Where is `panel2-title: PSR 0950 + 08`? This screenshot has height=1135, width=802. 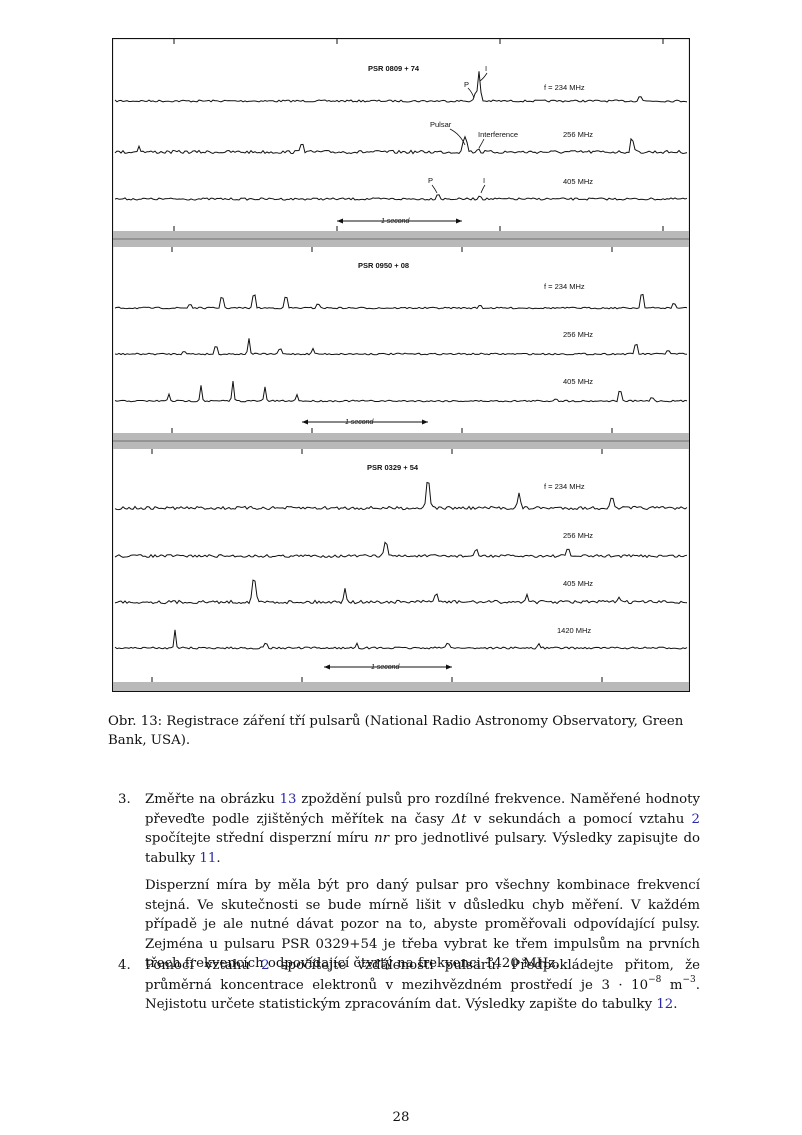
panel2-title: PSR 0950 + 08 is located at coordinates (383, 265).